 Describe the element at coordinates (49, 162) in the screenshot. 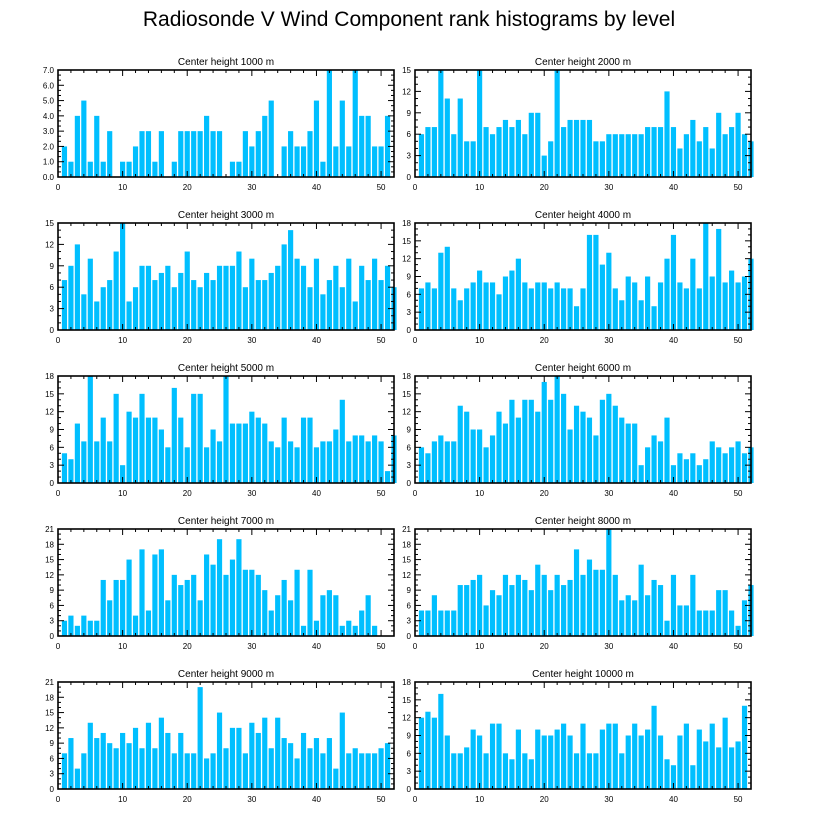

I see `y-tick-label: 1.0` at that location.